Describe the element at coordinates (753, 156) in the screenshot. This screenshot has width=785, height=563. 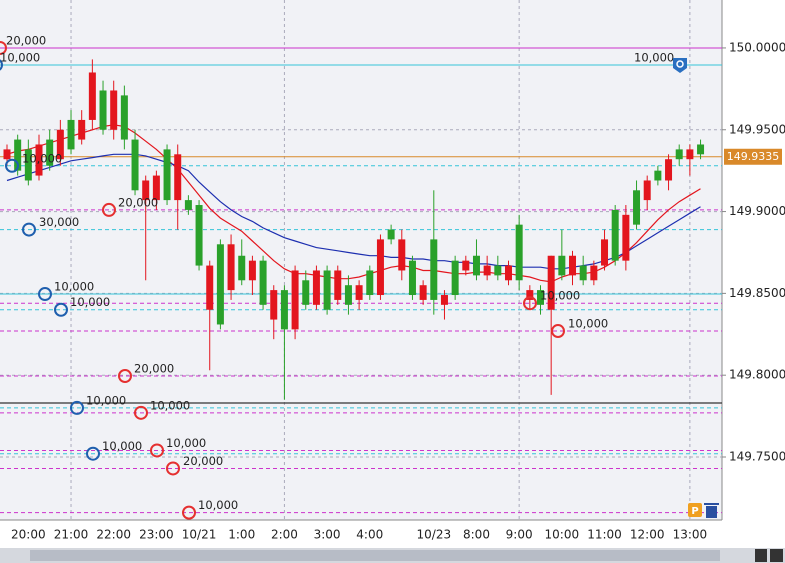
I see `current-price-box` at that location.